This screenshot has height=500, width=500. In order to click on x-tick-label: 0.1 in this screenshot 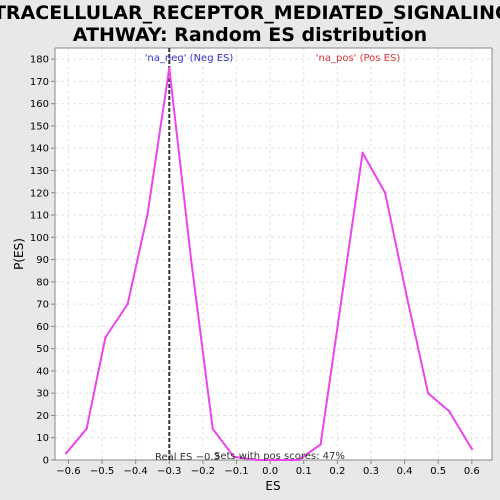, I will do `click(304, 471)`.